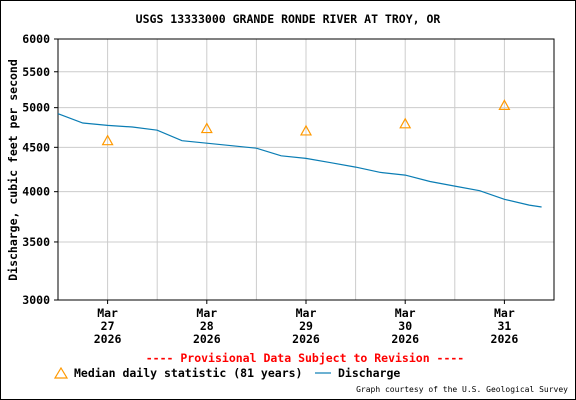 The image size is (576, 400). Describe the element at coordinates (504, 326) in the screenshot. I see `x-tick-label: 31` at that location.